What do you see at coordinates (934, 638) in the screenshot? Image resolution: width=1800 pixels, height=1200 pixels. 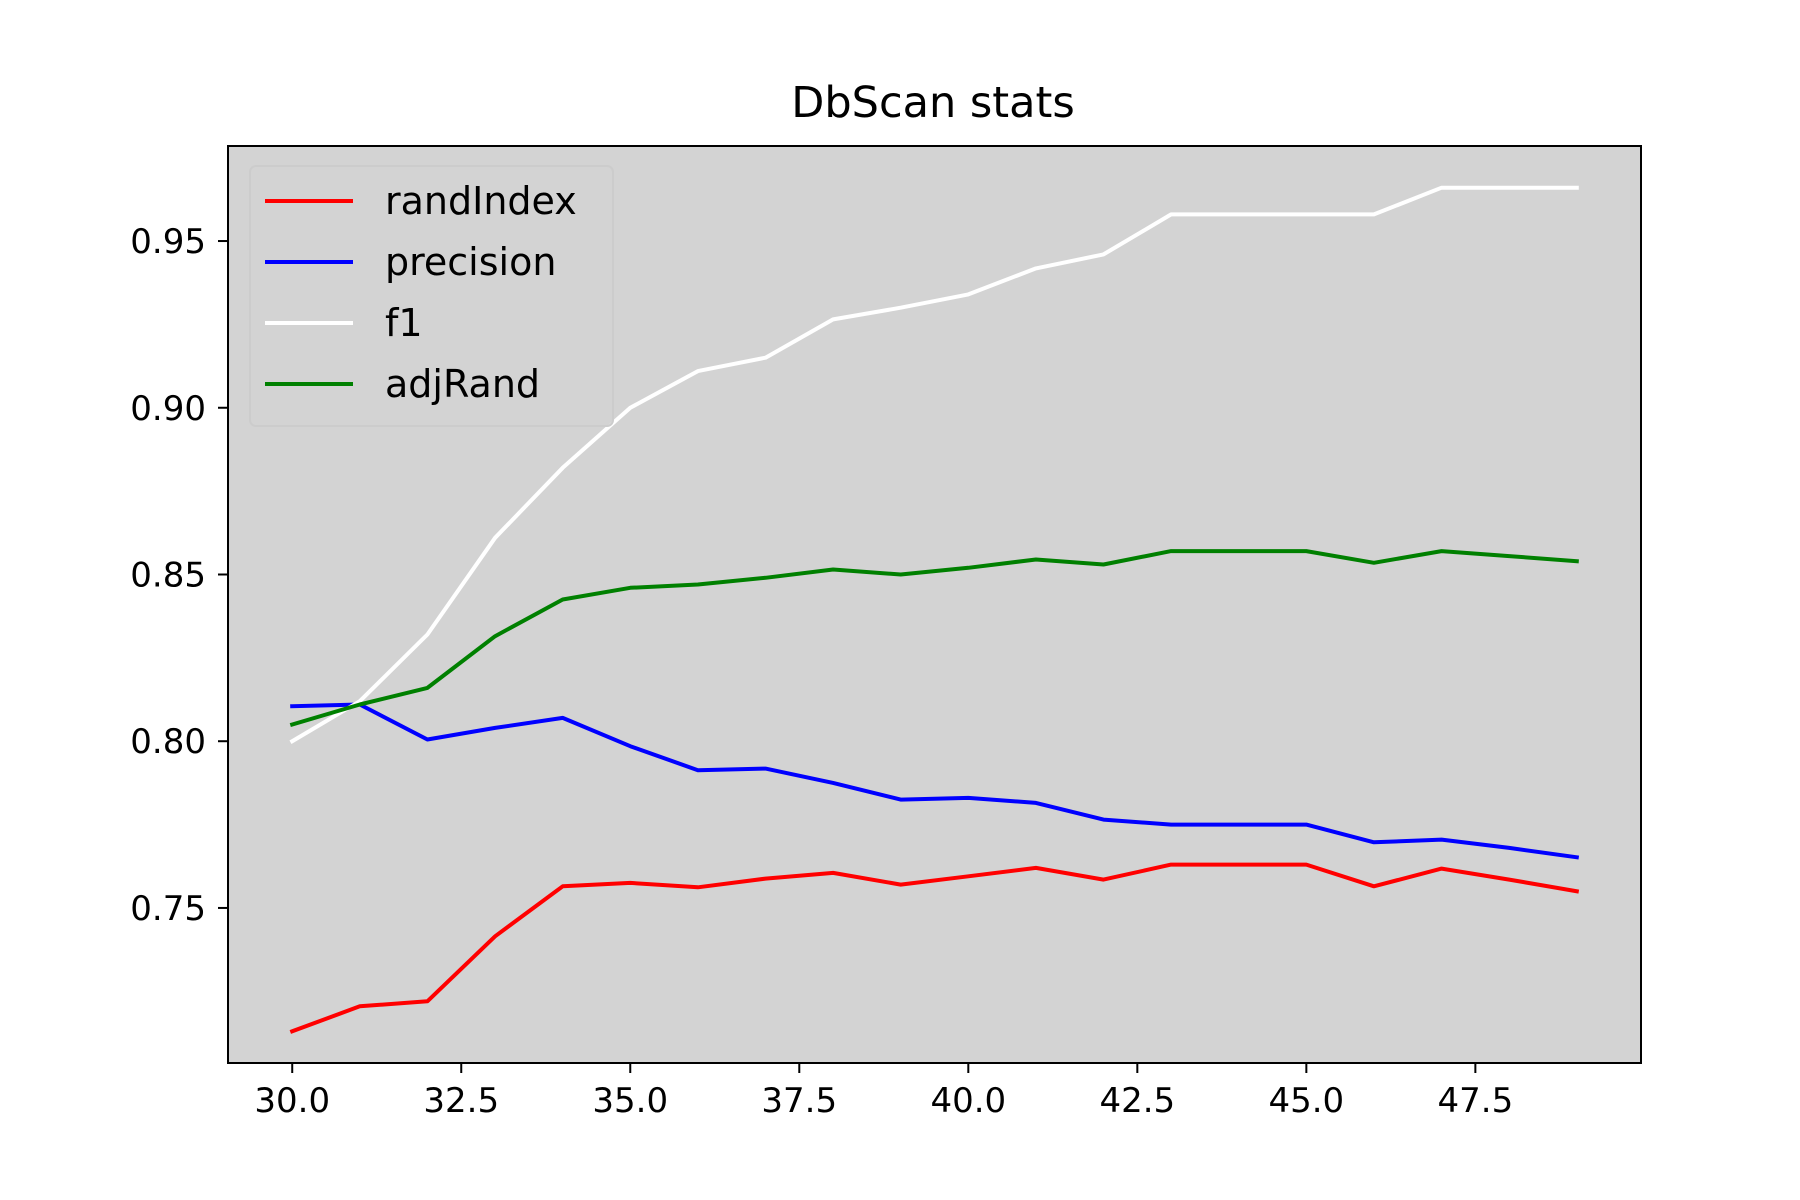 I see `series-line-adjRand` at bounding box center [934, 638].